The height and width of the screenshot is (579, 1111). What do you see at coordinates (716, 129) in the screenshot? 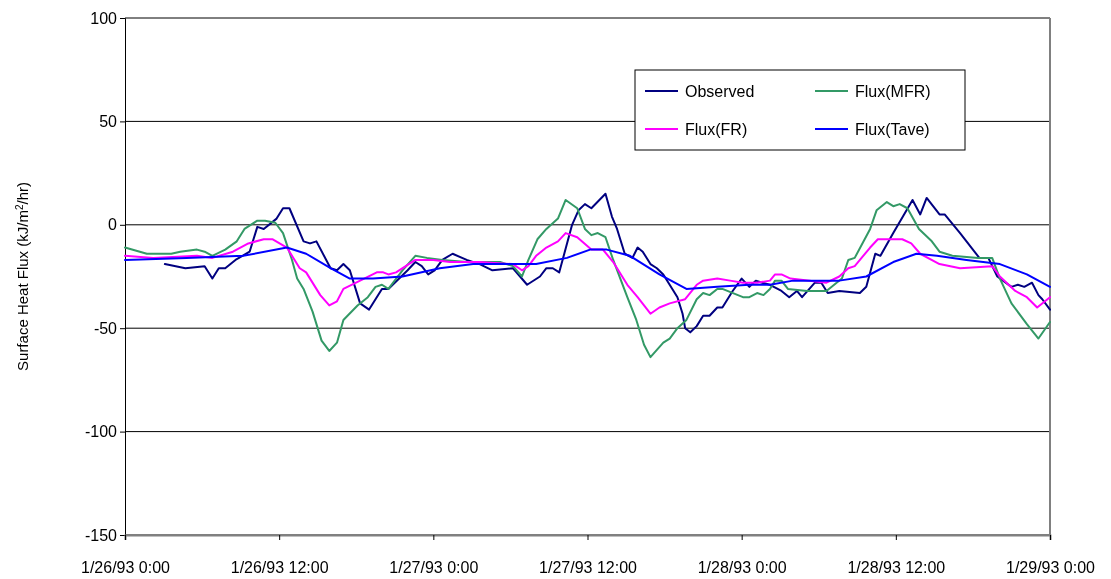
I see `legend-label: Flux(FR)` at bounding box center [716, 129].